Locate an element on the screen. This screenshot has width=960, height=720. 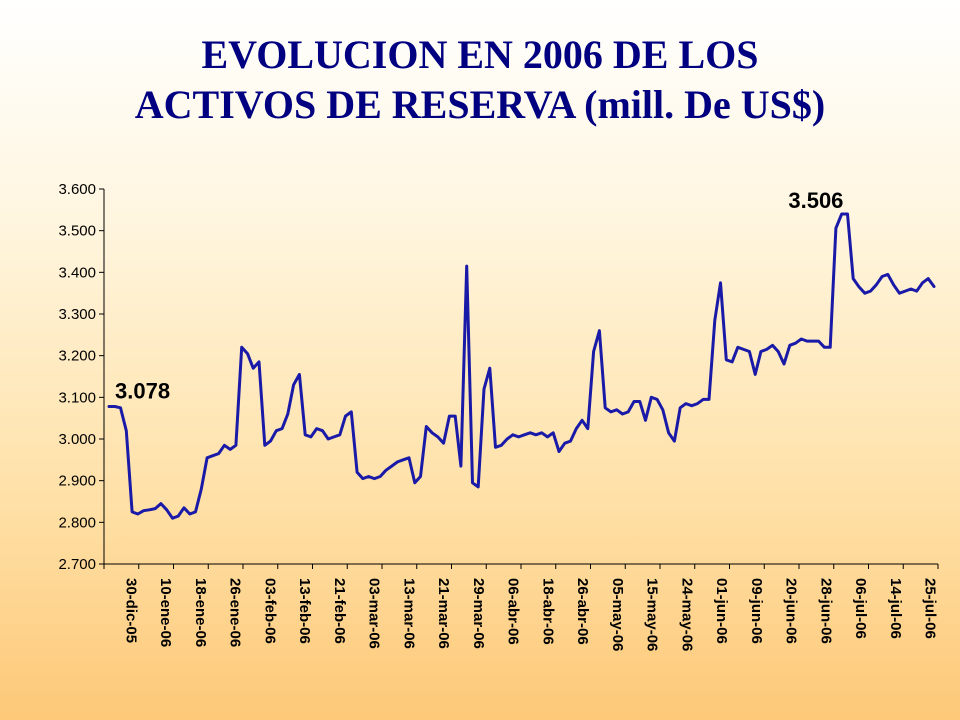
x-tick-label: 03-feb-06 is located at coordinates (269, 611).